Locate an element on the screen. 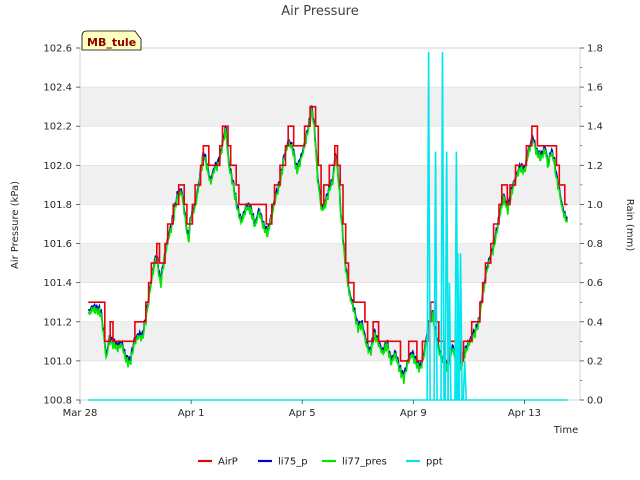  y-tick-label: 101.4 is located at coordinates (57, 283).